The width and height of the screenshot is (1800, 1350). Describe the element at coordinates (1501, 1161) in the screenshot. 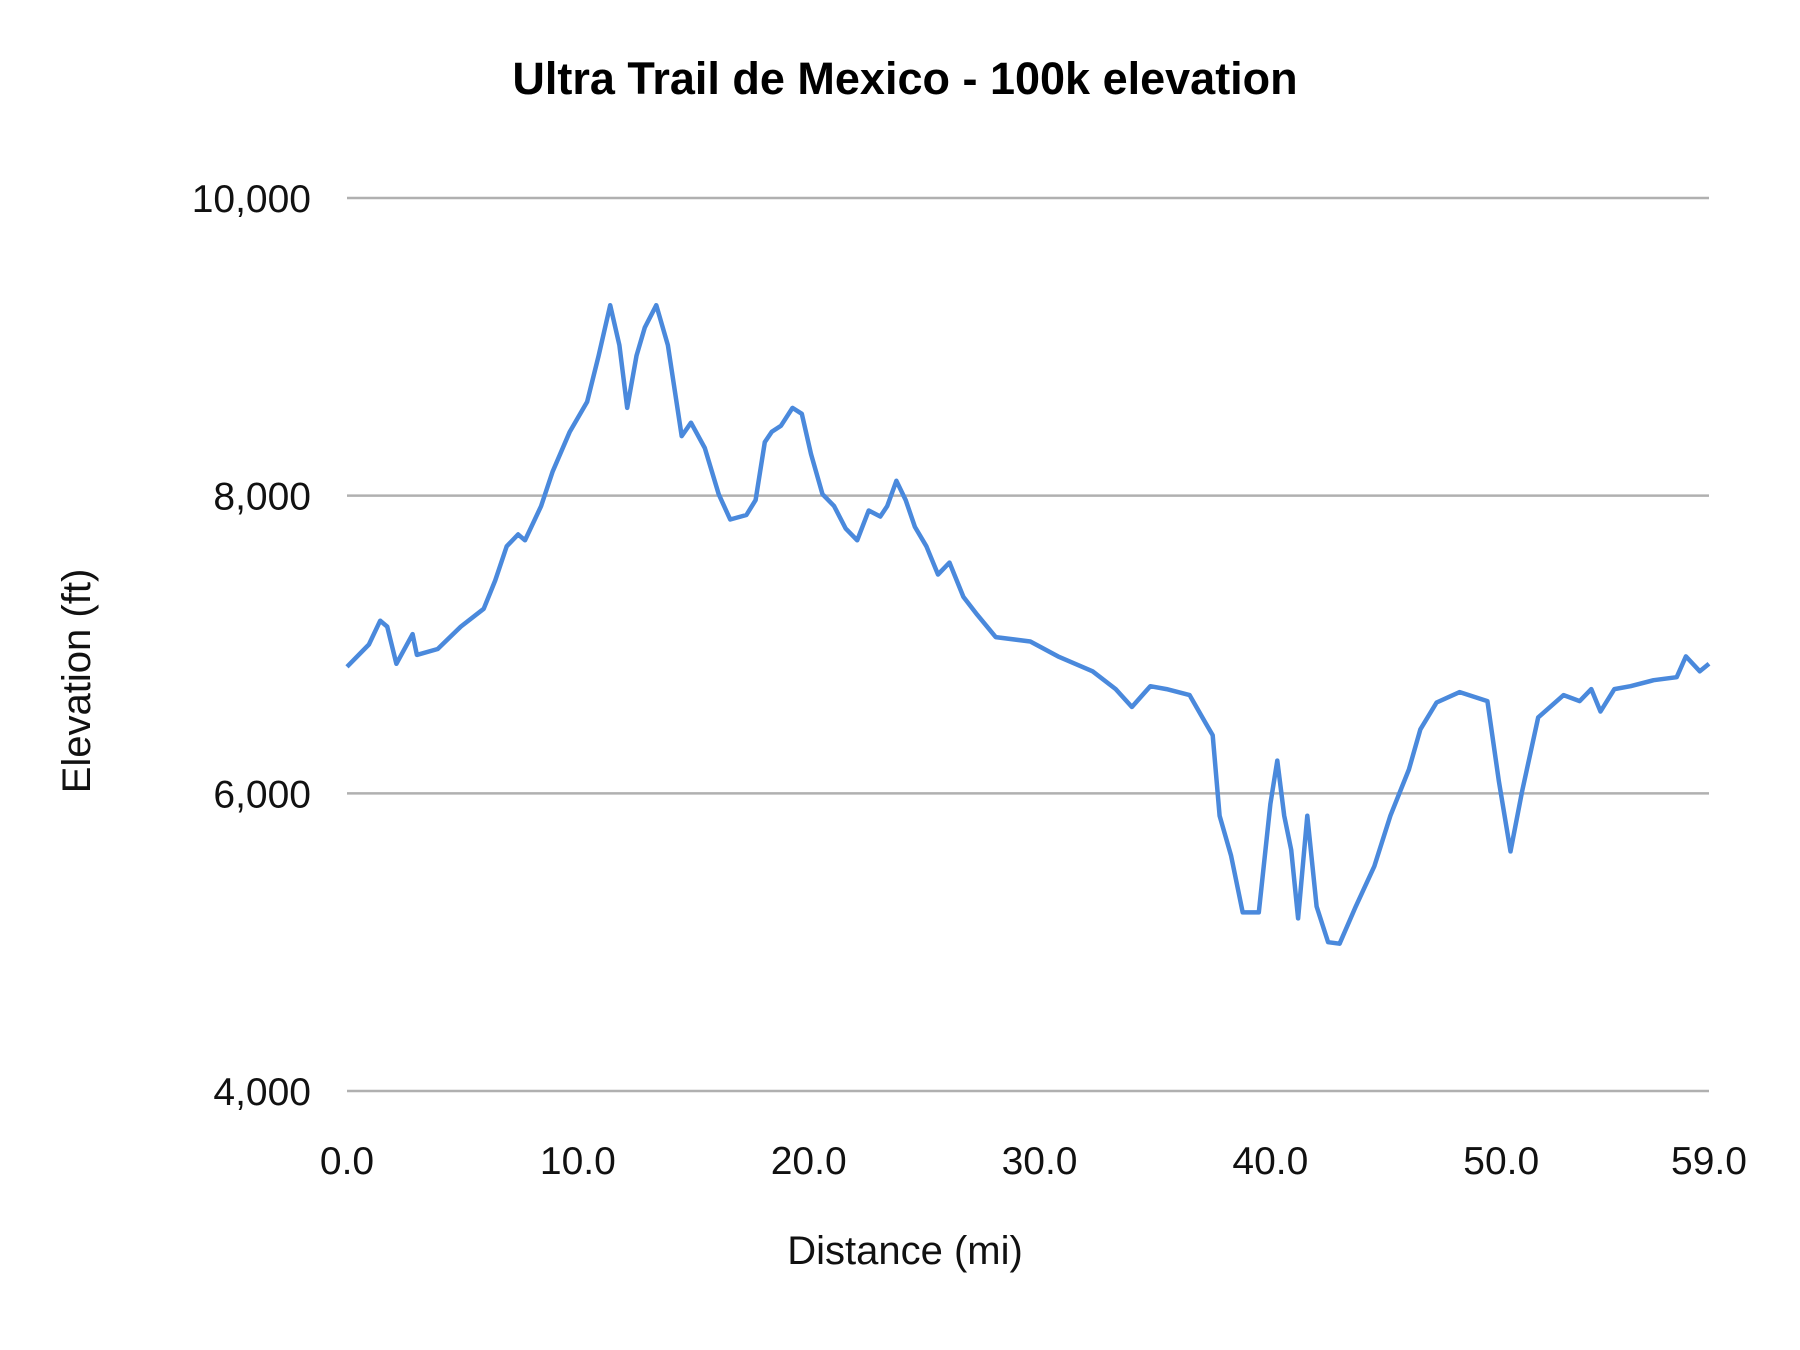

I see `x-tick-label: 50.0` at that location.